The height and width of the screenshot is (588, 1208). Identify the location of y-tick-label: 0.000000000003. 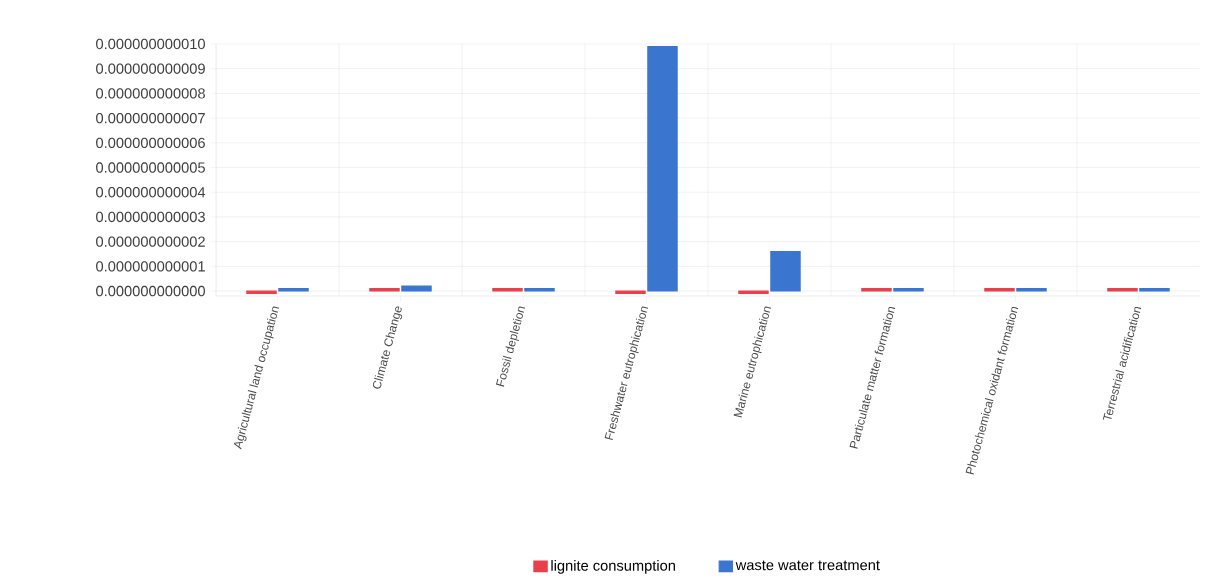
(150, 217).